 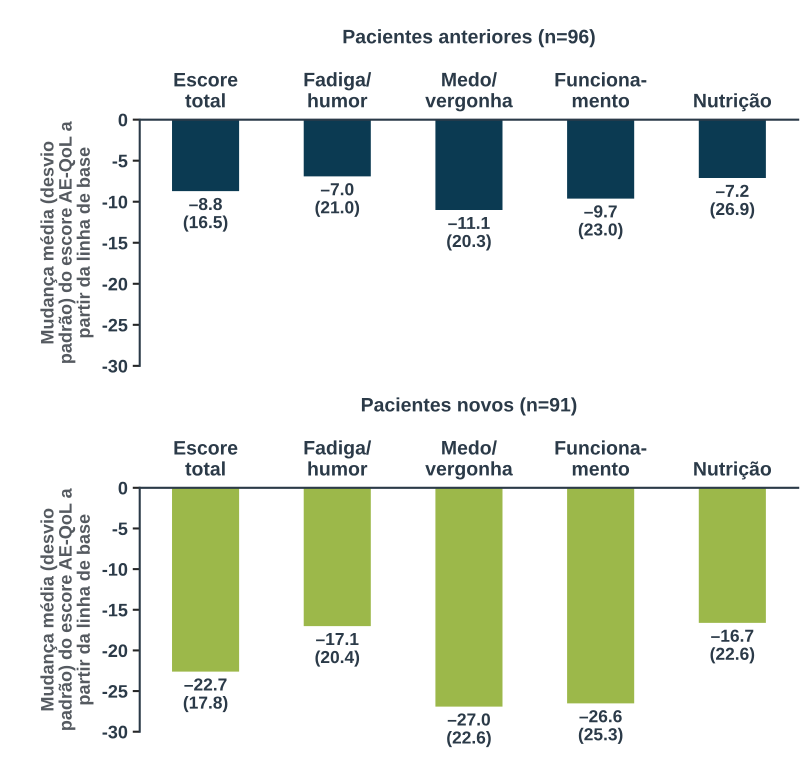 I want to click on chart-title: Pacientes anteriores (n=96), so click(x=469, y=38).